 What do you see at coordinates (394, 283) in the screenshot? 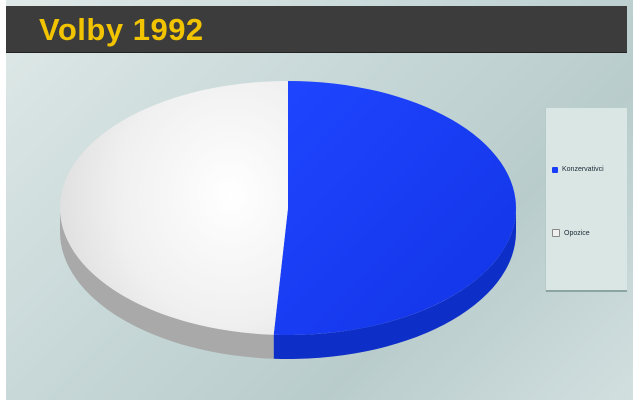
I see `pie-slice-side-konzervativci` at bounding box center [394, 283].